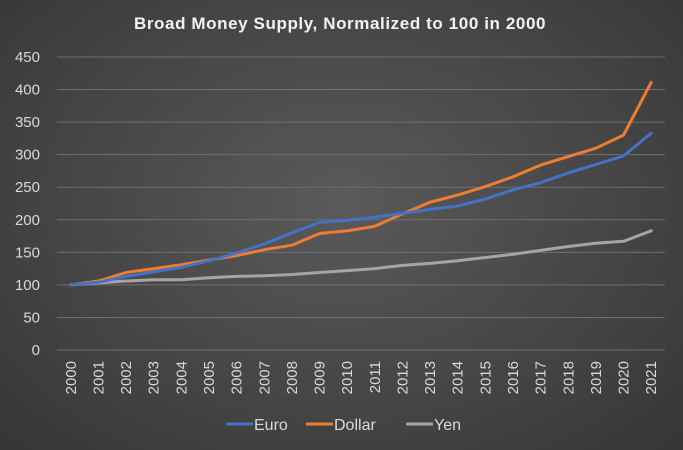 The height and width of the screenshot is (450, 683). I want to click on x-tick-label: 2021, so click(651, 377).